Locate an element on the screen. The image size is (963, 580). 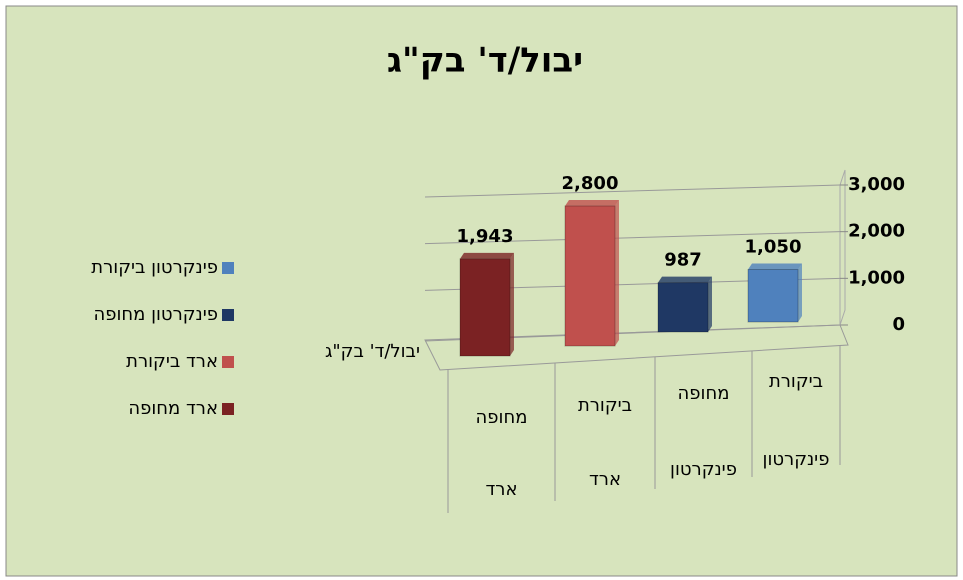
legend-label: פינקרטון מחופה is located at coordinates (156, 314).